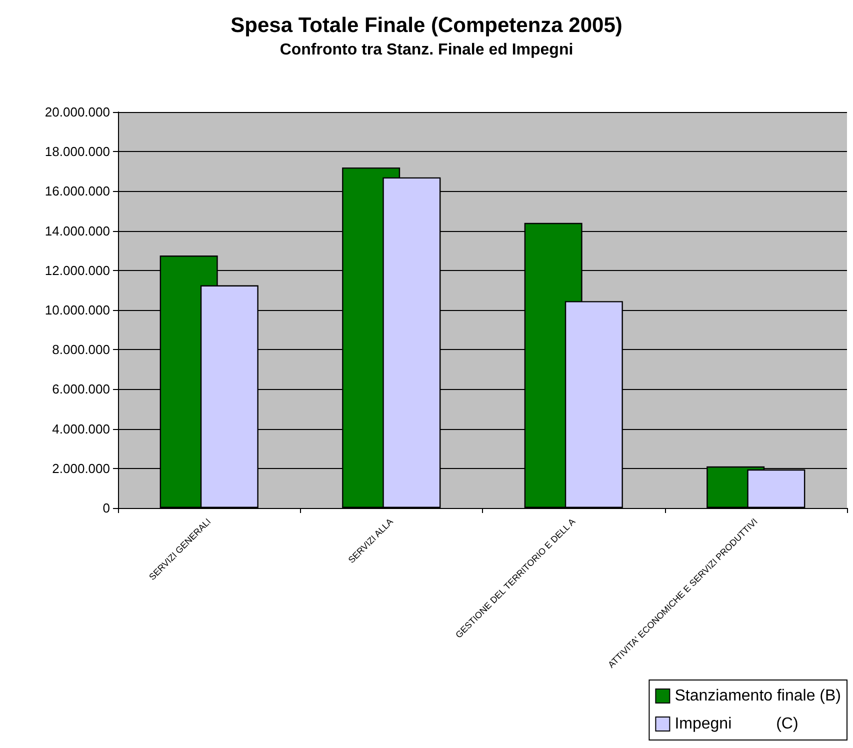  What do you see at coordinates (736, 724) in the screenshot?
I see `legend-label: Impegni (C)` at bounding box center [736, 724].